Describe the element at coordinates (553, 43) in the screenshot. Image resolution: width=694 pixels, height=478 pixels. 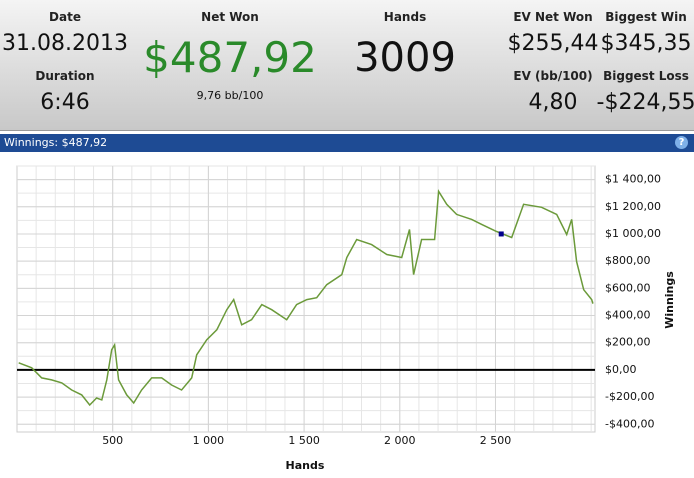
I see `stat-value: $255,44` at that location.